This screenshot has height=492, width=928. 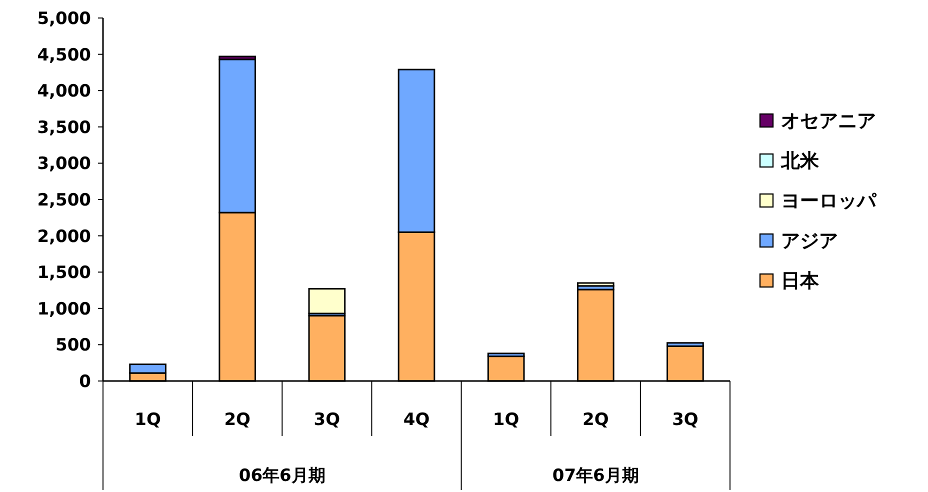 I want to click on legend-label: 北米, so click(x=800, y=161).